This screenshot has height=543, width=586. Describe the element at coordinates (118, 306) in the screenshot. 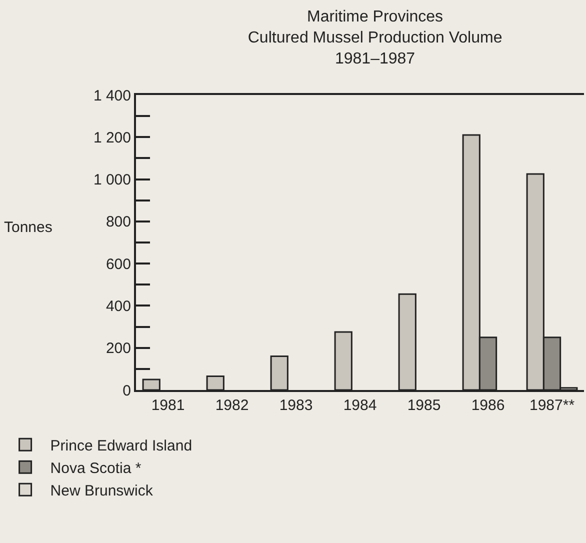

I see `y-tick-label: 400` at that location.